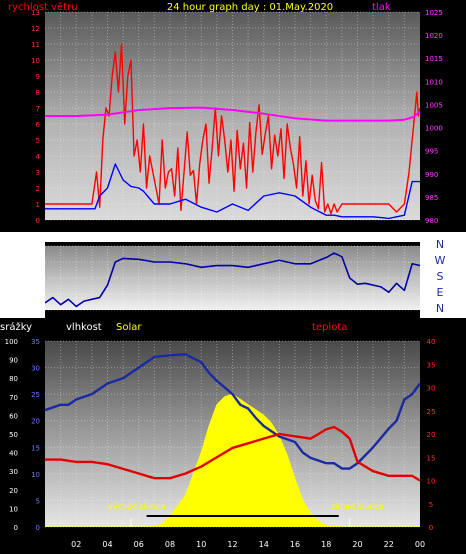 The height and width of the screenshot is (554, 466). What do you see at coordinates (35, 295) in the screenshot?
I see `direction-tick: 90` at bounding box center [35, 295].